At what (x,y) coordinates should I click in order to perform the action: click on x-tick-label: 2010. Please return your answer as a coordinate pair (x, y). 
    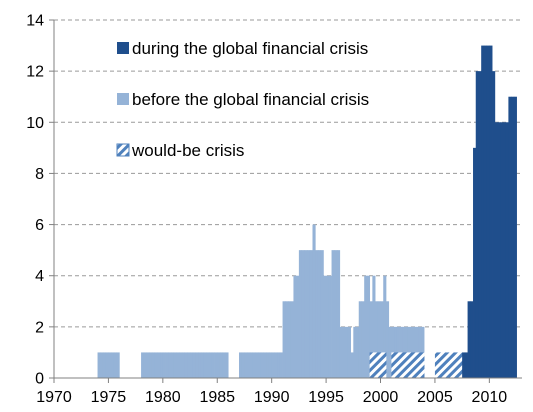
    Looking at the image, I should click on (490, 397).